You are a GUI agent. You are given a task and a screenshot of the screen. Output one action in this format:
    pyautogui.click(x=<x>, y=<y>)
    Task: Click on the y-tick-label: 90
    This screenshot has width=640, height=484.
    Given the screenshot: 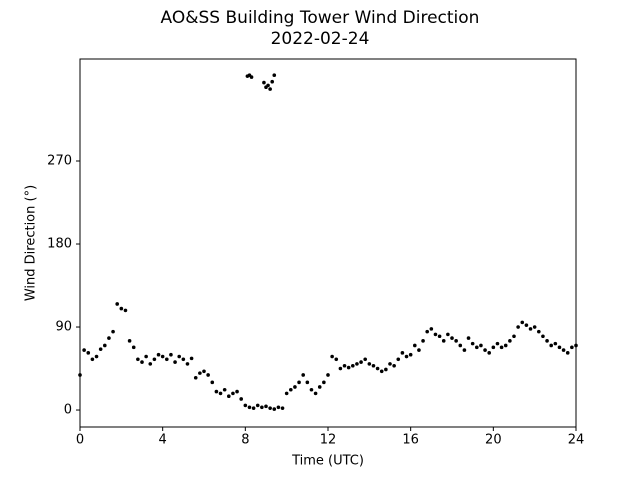 What is the action you would take?
    pyautogui.click(x=63, y=327)
    